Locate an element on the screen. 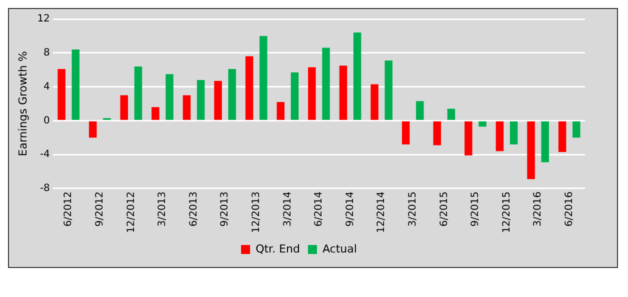 This screenshot has height=297, width=628. x-tick-label: 6/2015 is located at coordinates (444, 209).